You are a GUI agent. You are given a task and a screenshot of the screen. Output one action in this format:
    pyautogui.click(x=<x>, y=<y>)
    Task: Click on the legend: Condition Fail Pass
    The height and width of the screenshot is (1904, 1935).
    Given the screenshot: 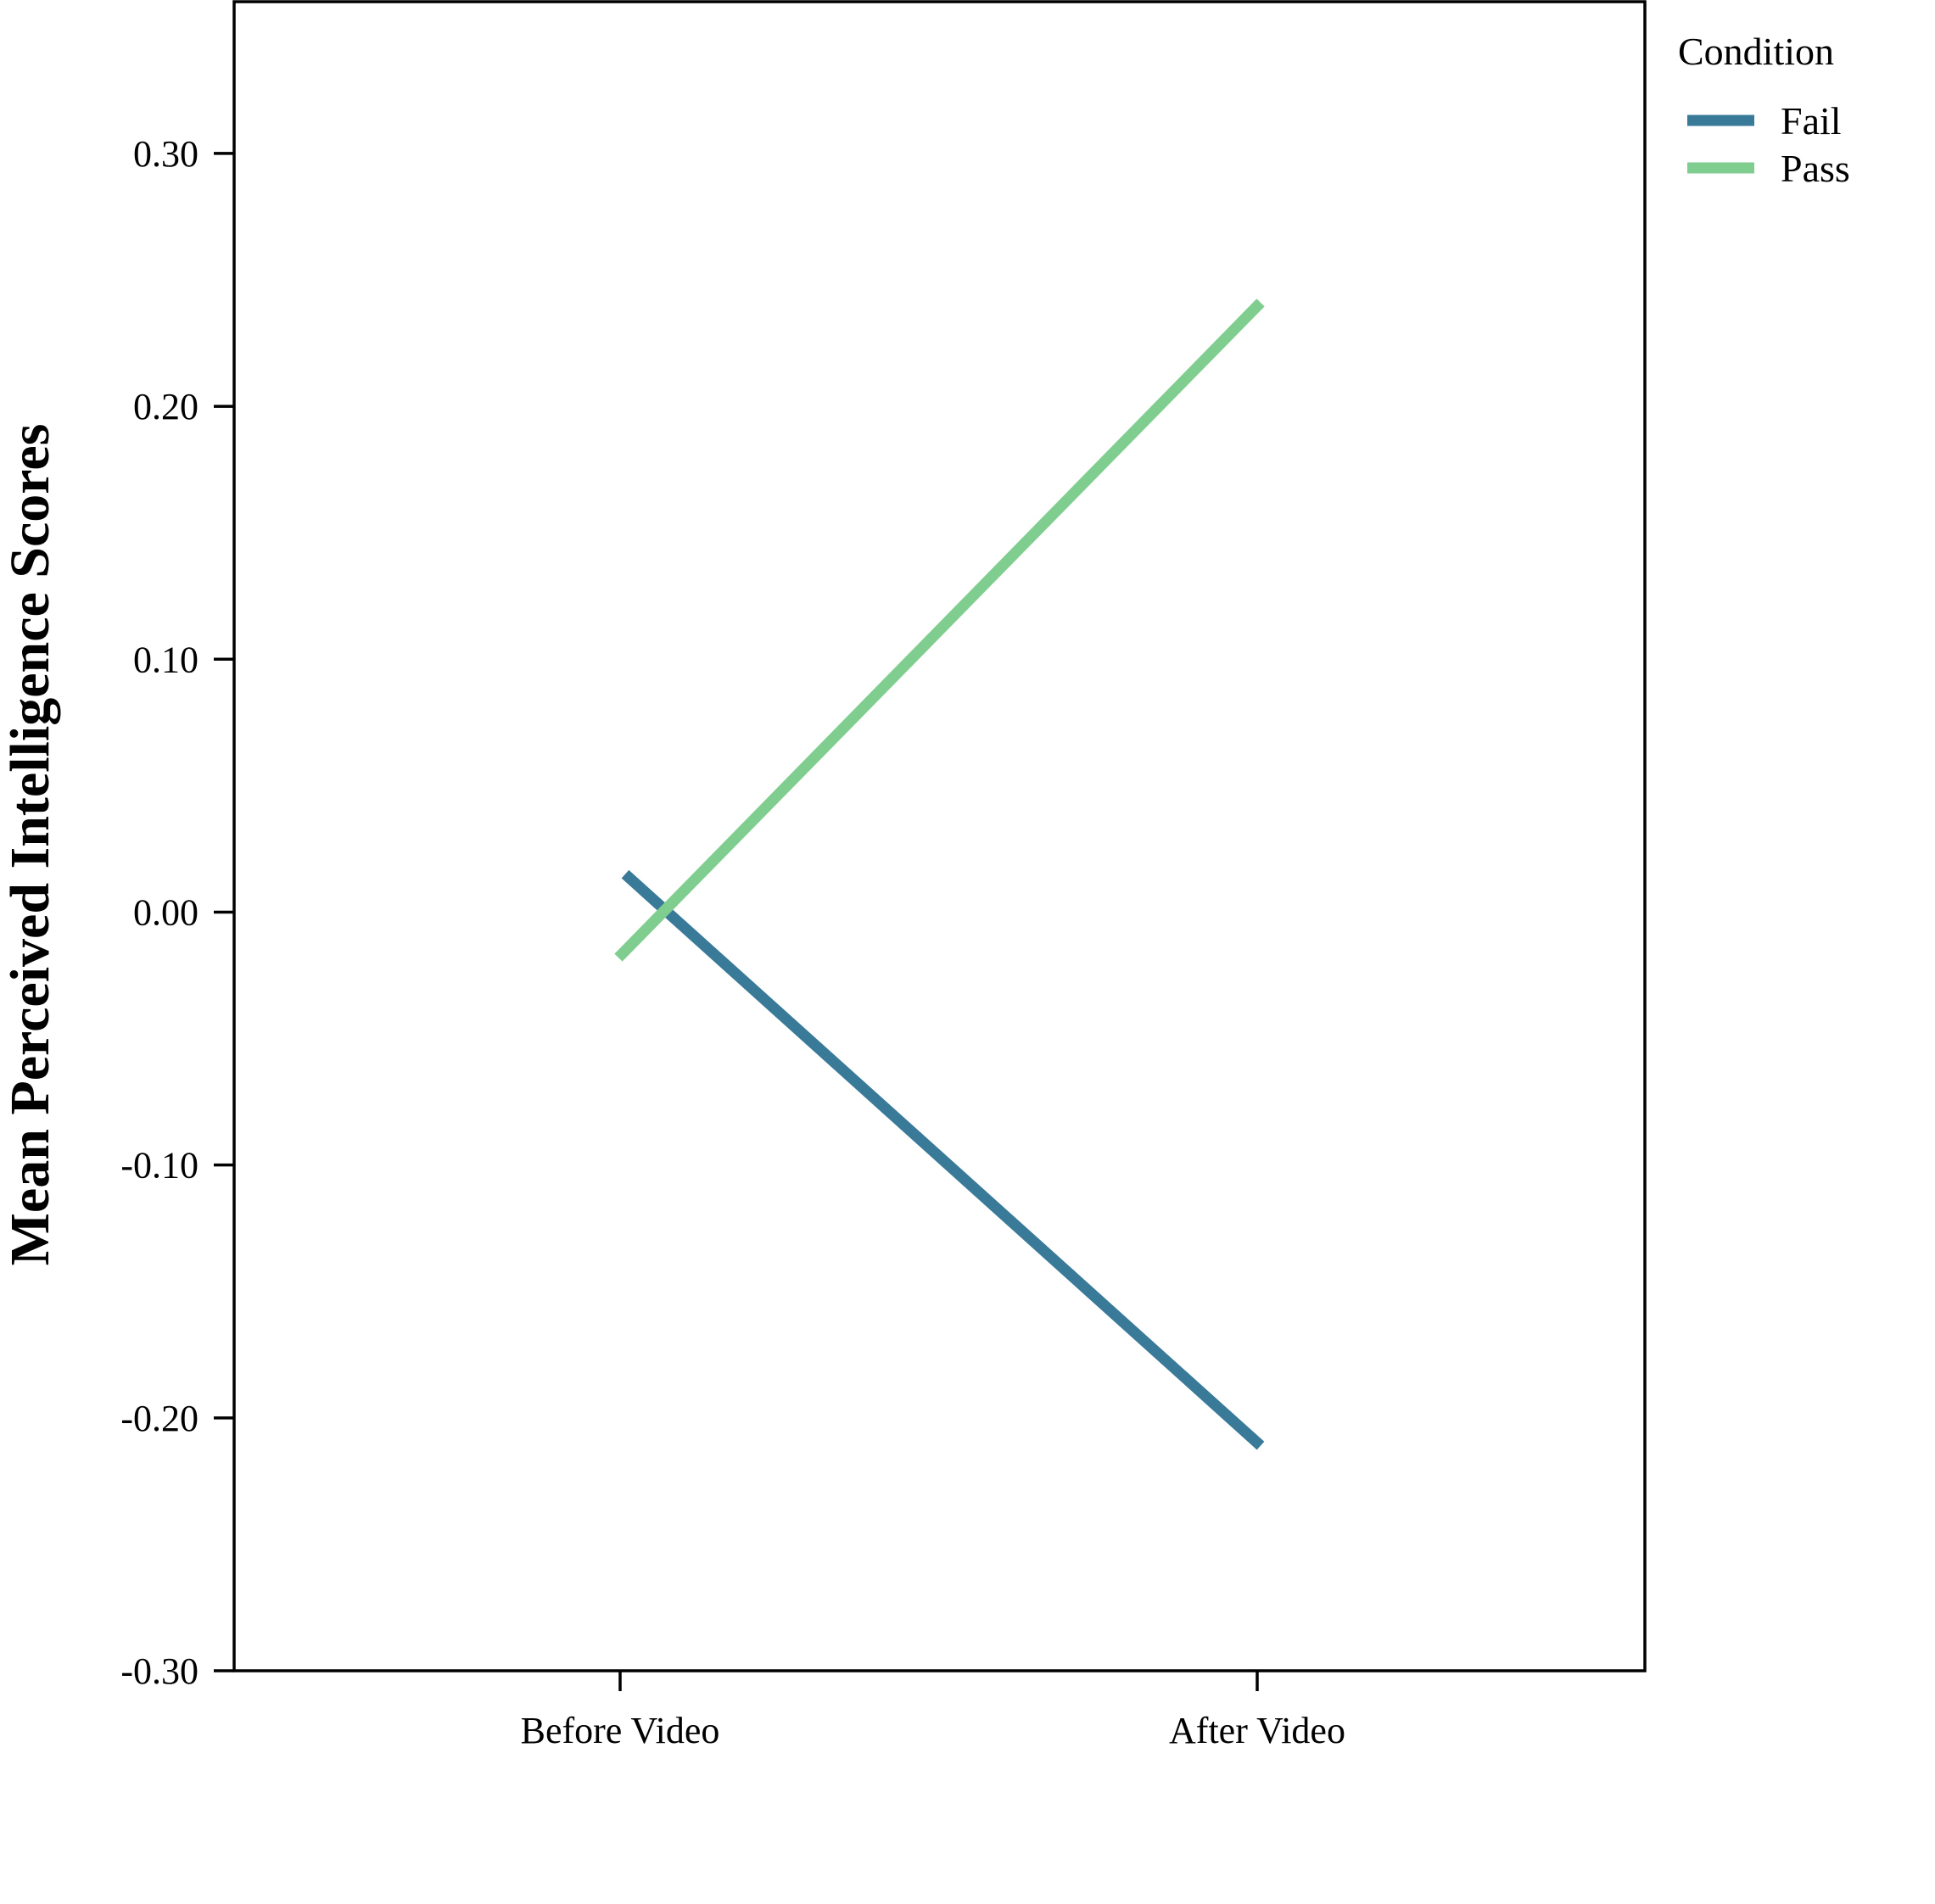 What is the action you would take?
    pyautogui.click(x=1764, y=110)
    